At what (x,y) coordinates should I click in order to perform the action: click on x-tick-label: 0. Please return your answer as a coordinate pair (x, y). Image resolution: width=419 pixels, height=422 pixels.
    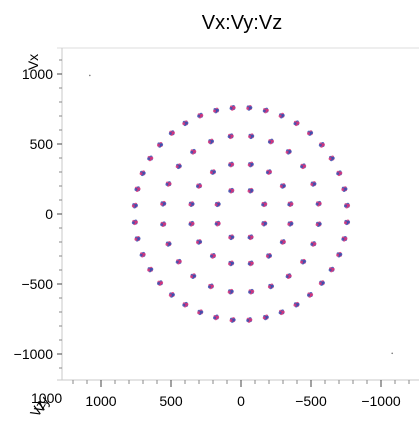
    Looking at the image, I should click on (241, 401).